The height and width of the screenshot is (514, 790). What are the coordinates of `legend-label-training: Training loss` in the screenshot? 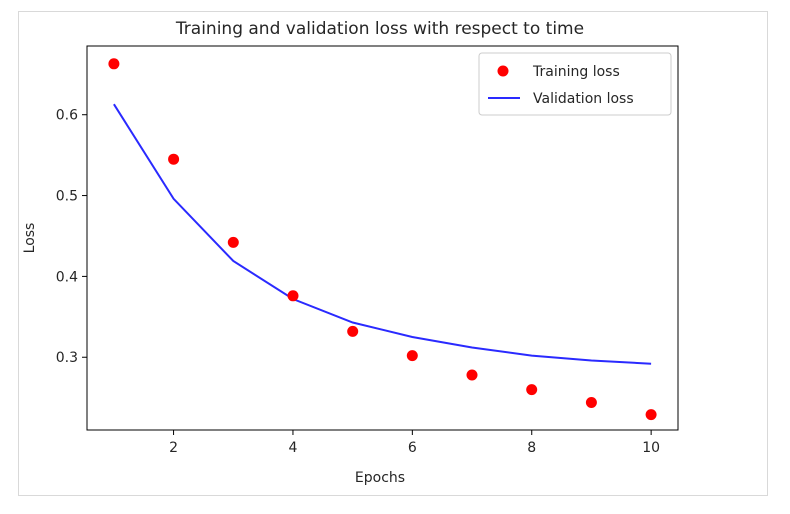 It's located at (576, 72).